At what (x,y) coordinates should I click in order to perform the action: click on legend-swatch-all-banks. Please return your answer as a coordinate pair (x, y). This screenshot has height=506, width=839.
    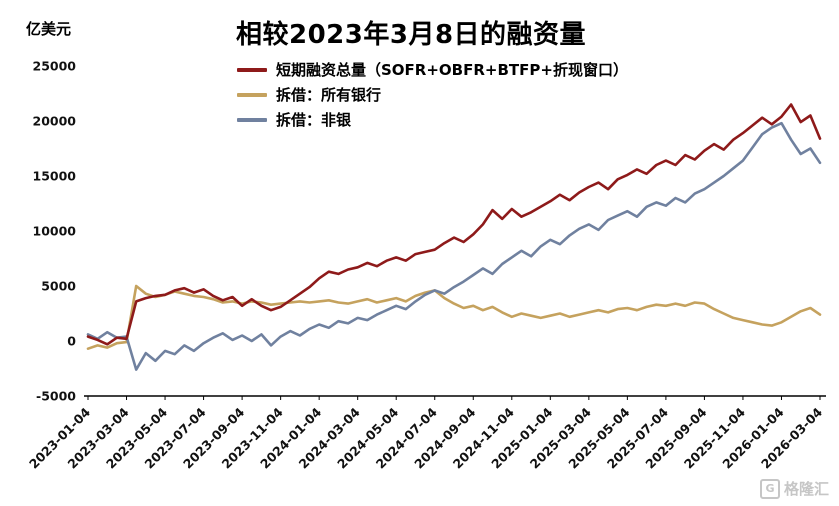
    Looking at the image, I should click on (252, 94).